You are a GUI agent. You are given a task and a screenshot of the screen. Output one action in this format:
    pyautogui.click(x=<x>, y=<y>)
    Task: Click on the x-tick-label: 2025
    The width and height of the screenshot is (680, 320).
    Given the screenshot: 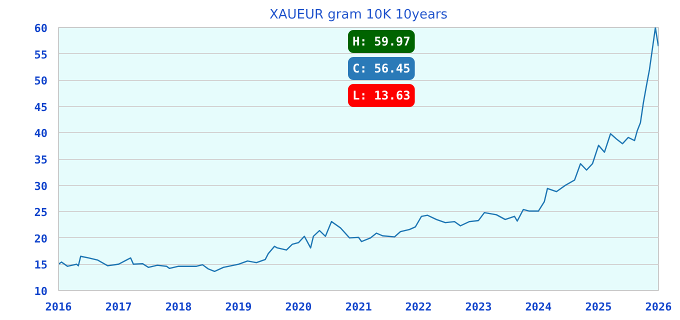 What is the action you would take?
    pyautogui.click(x=598, y=307)
    